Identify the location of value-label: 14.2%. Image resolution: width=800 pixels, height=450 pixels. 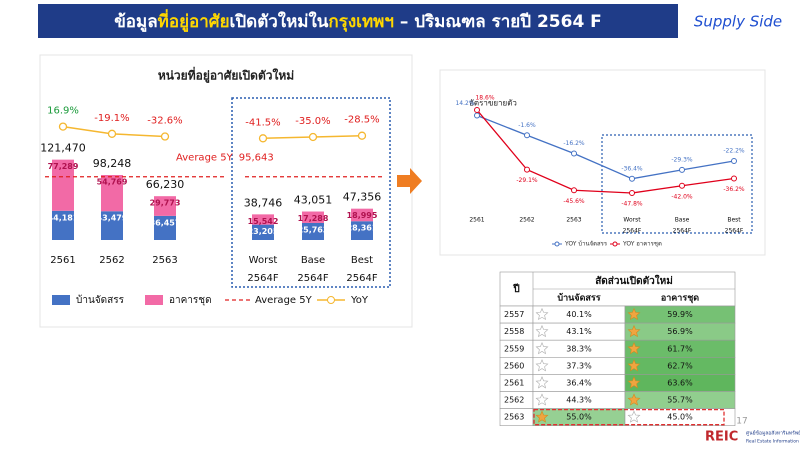
(464, 103).